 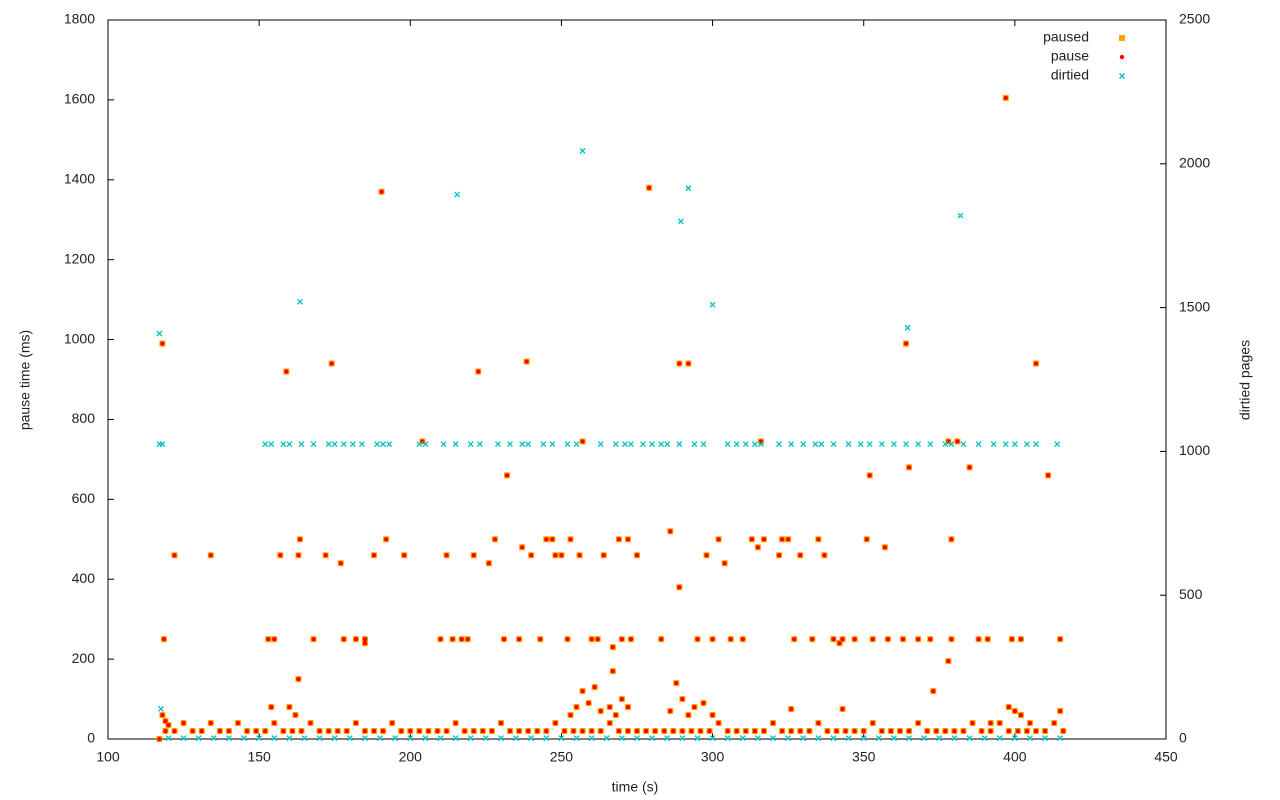 I want to click on y2-tick-label: 500, so click(x=1191, y=594).